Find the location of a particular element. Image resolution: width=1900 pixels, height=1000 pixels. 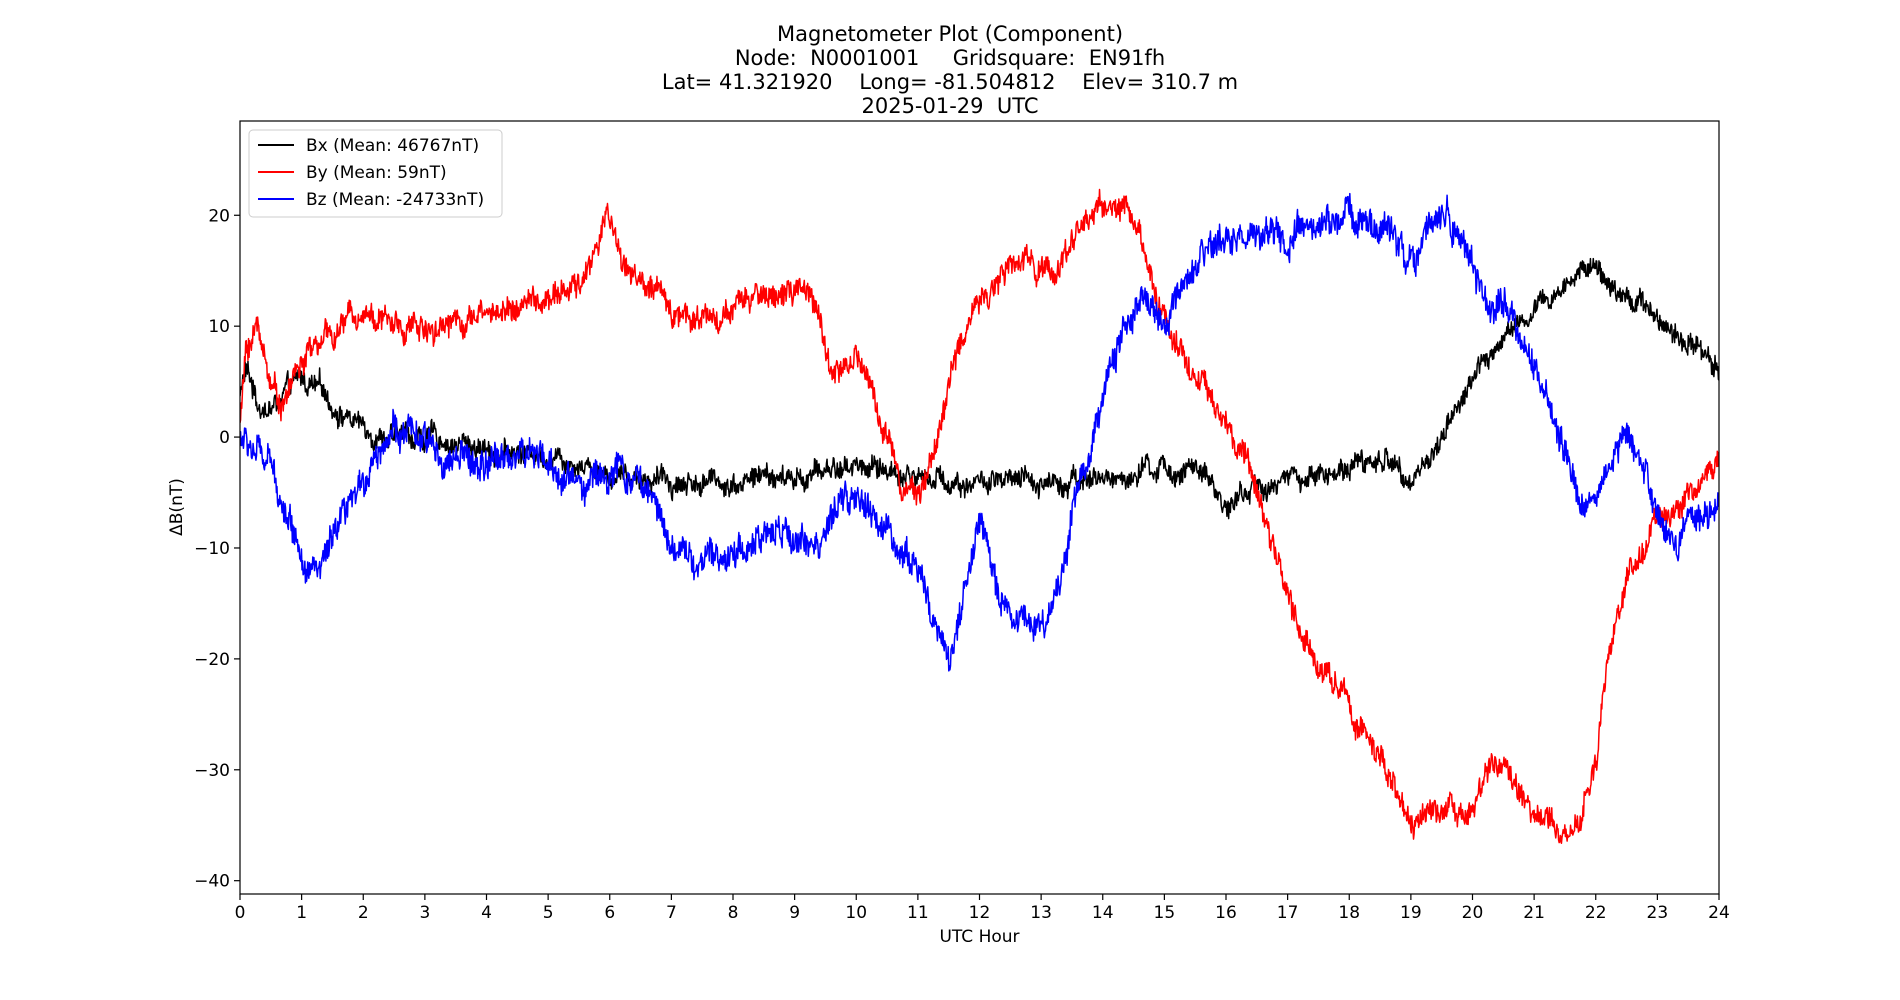

x-tick-label: 20 is located at coordinates (1473, 913).